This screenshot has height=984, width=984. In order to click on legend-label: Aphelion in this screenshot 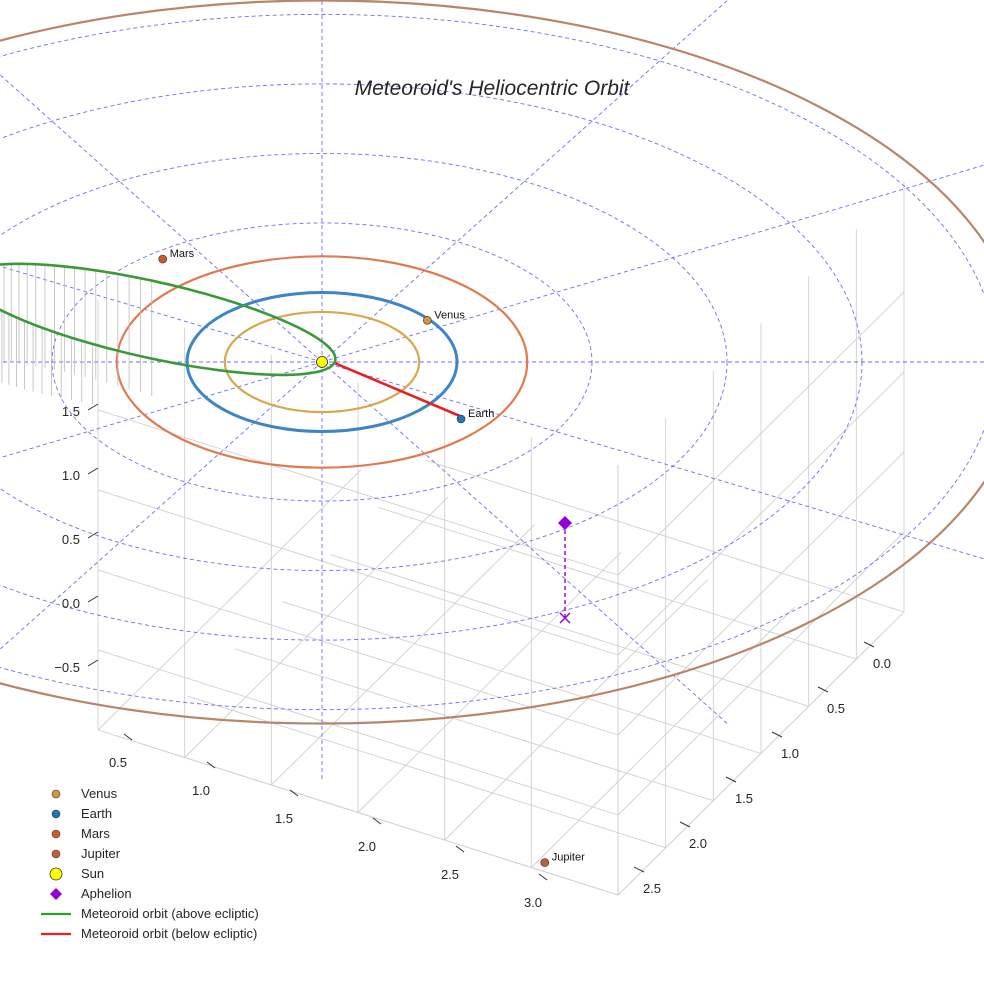, I will do `click(106, 893)`.